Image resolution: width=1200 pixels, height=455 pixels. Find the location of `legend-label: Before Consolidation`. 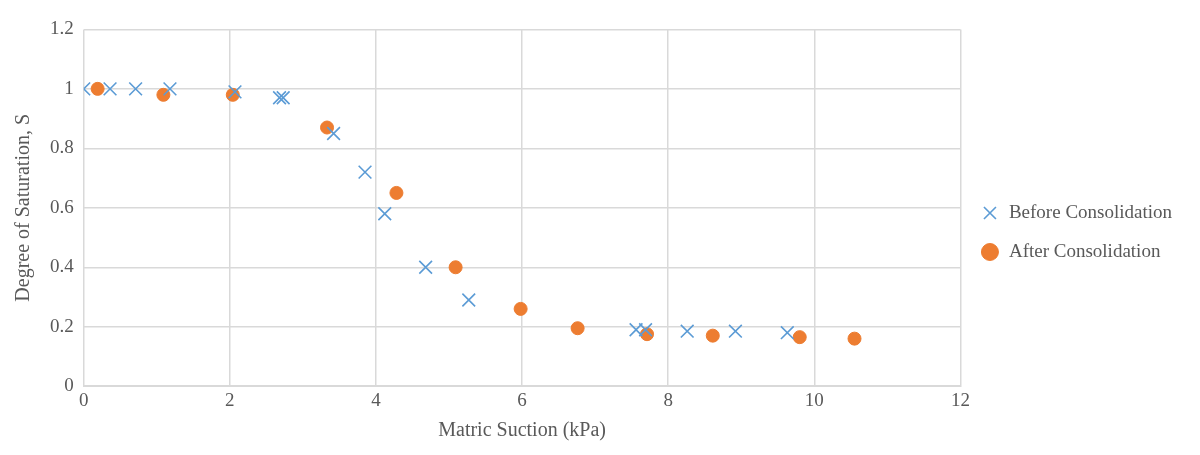

legend-label: Before Consolidation is located at coordinates (1090, 211).